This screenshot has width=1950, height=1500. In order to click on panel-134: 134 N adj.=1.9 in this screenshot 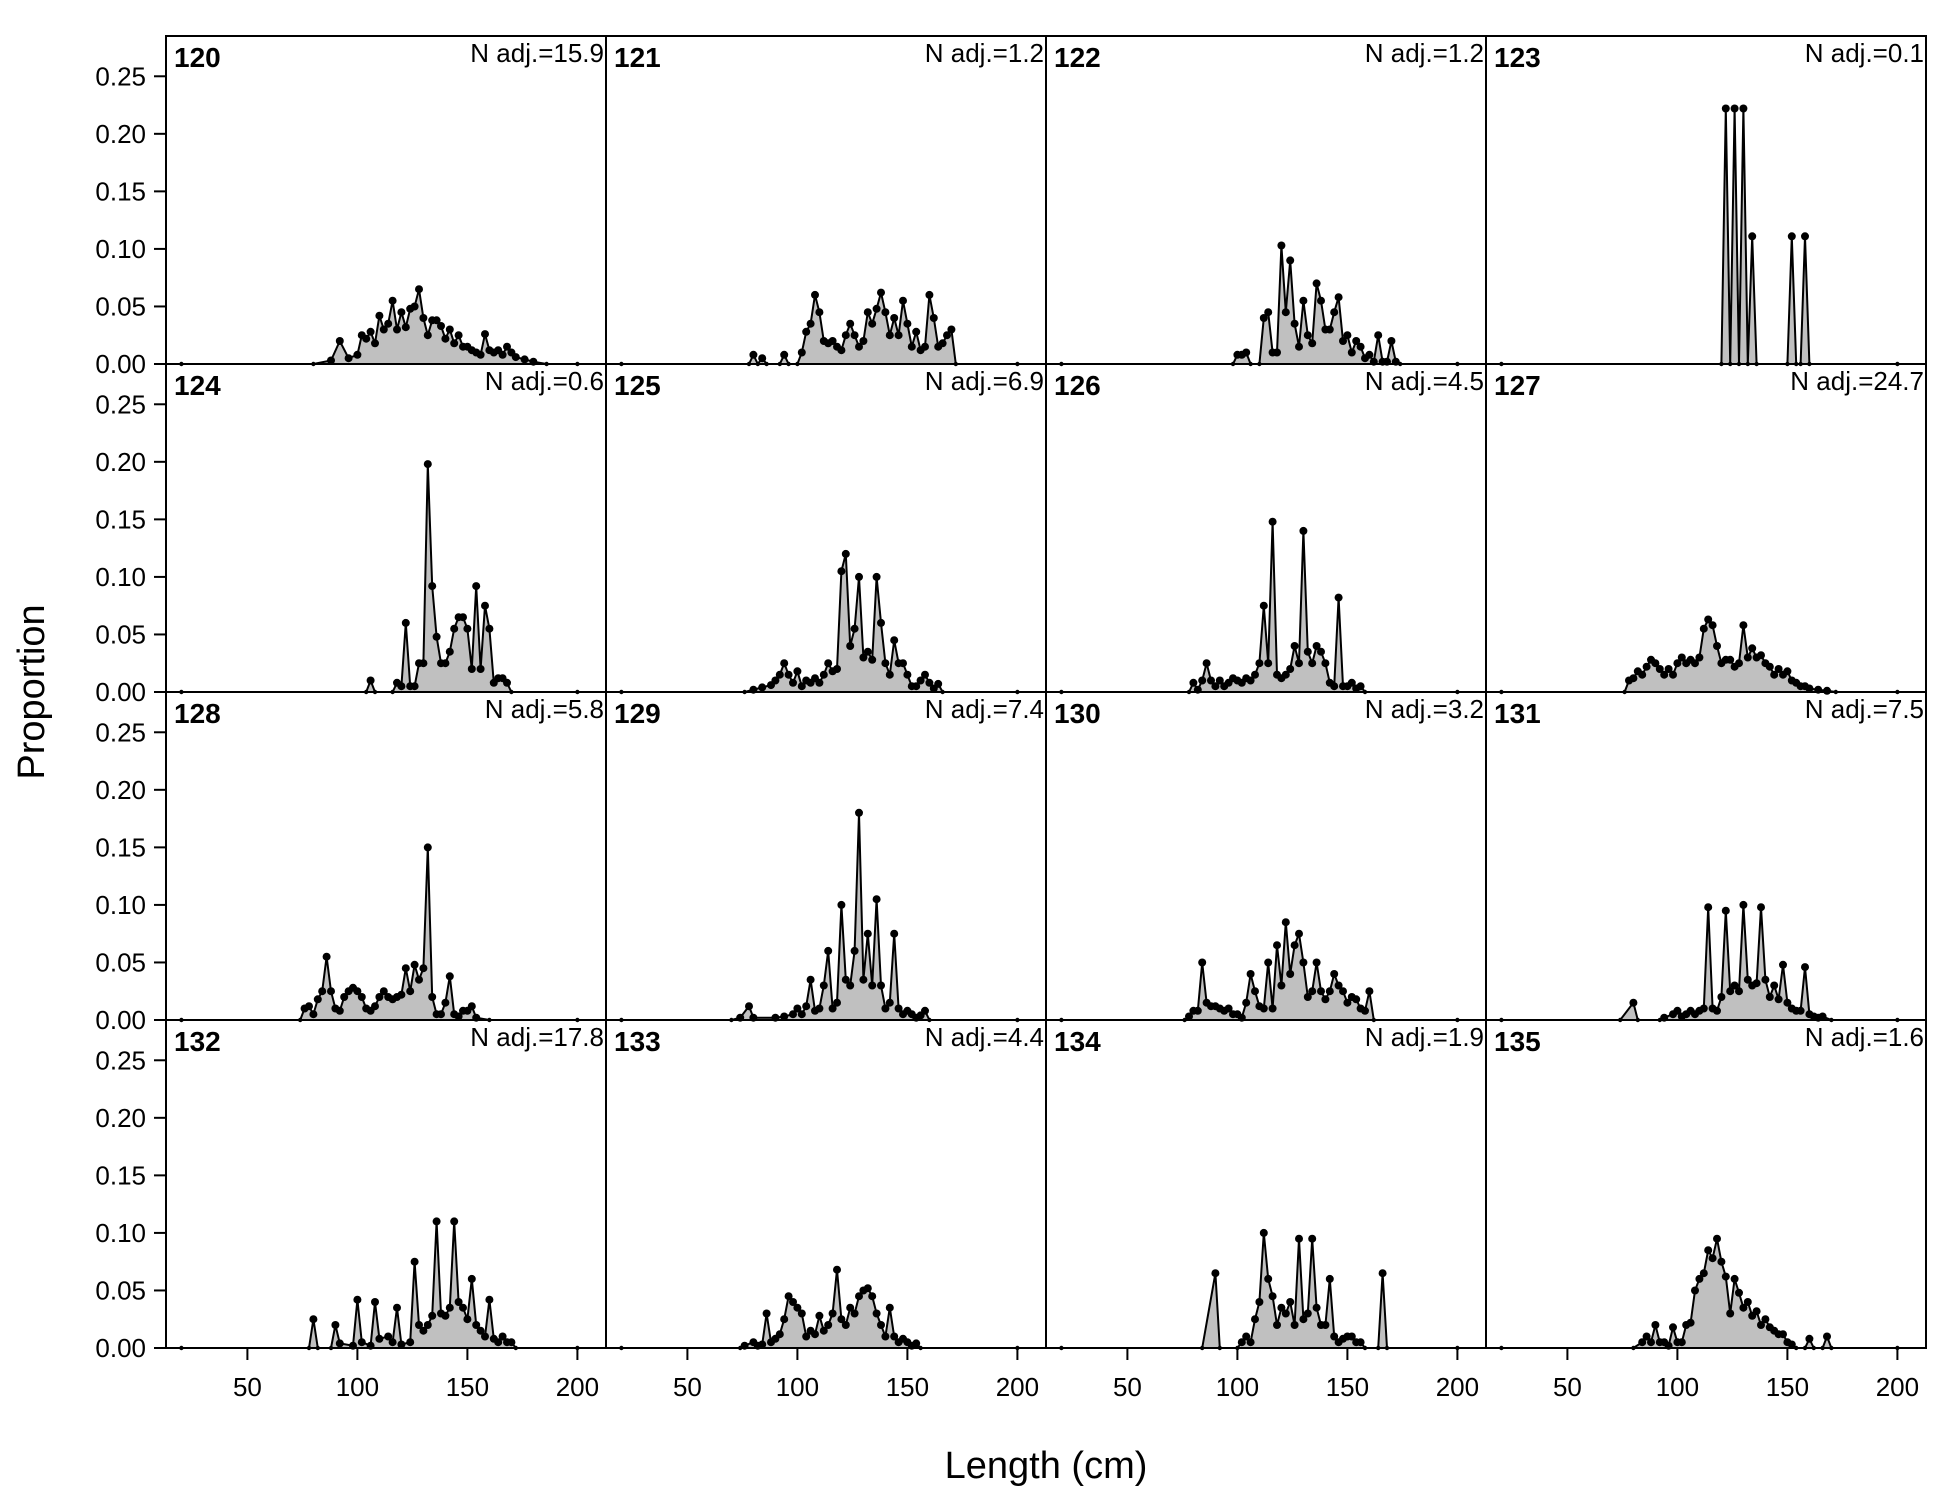, I will do `click(1266, 1185)`.